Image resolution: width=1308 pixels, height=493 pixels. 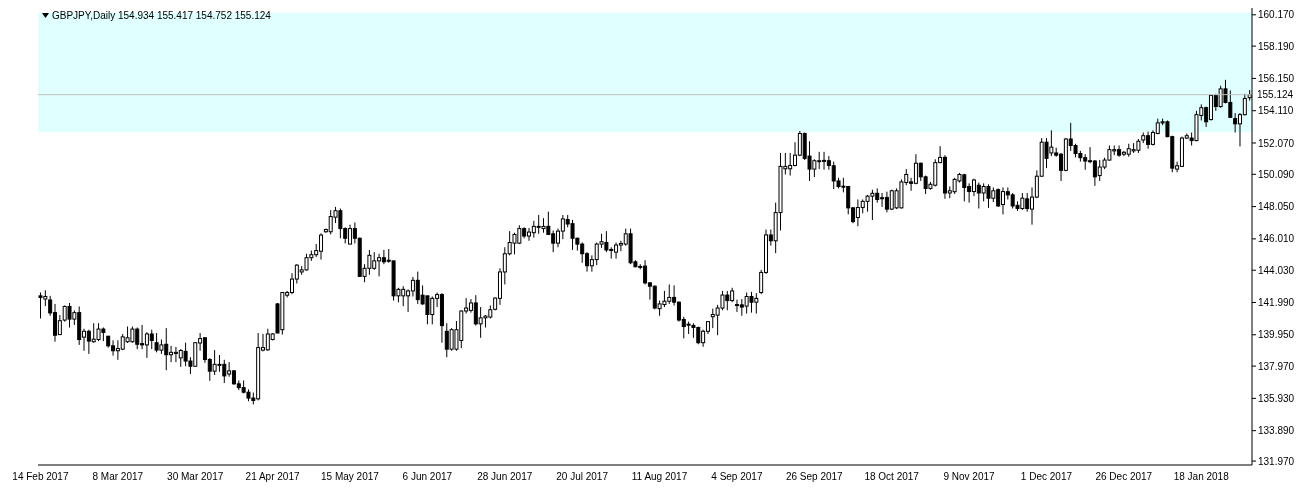 What do you see at coordinates (814, 477) in the screenshot?
I see `x-tick-label: 26 Sep 2017` at bounding box center [814, 477].